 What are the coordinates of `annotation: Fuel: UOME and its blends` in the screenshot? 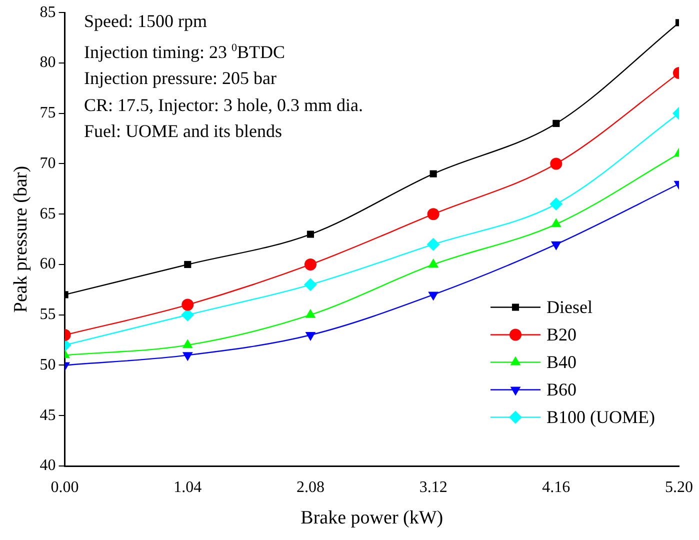 It's located at (183, 131).